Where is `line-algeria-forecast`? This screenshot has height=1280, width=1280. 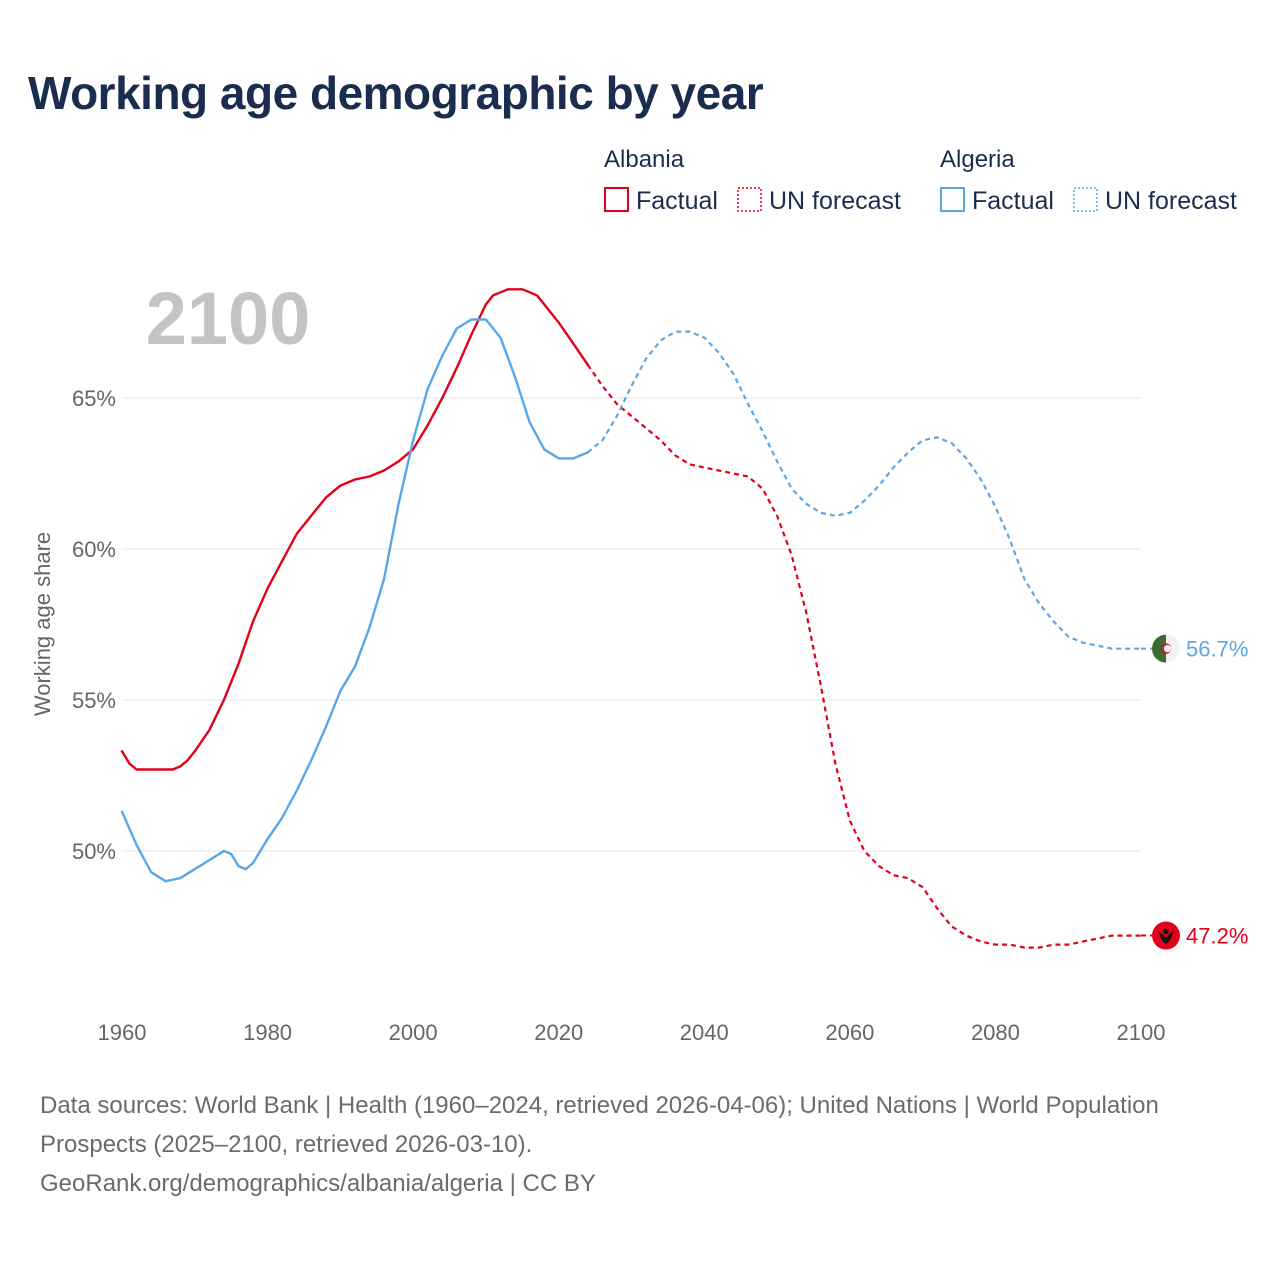
line-algeria-forecast is located at coordinates (864, 490).